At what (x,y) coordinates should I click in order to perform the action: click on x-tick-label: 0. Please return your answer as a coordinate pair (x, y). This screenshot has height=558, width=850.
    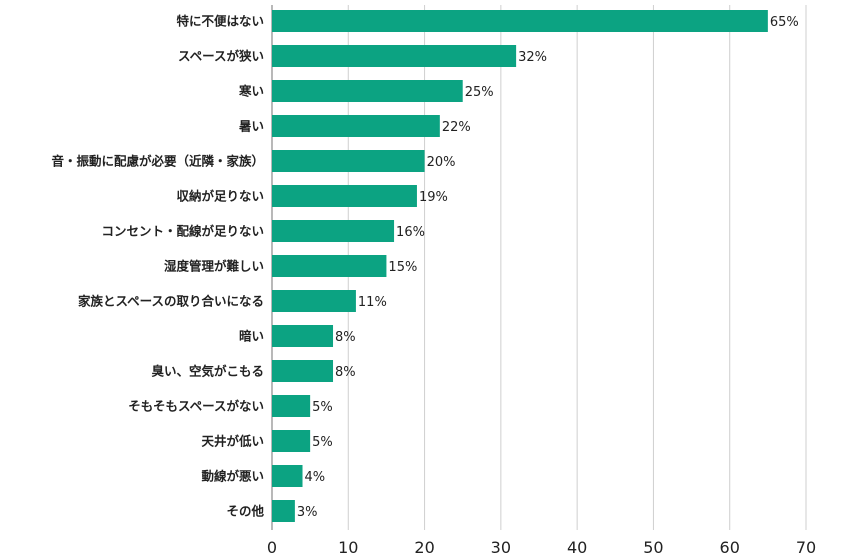
    Looking at the image, I should click on (272, 547).